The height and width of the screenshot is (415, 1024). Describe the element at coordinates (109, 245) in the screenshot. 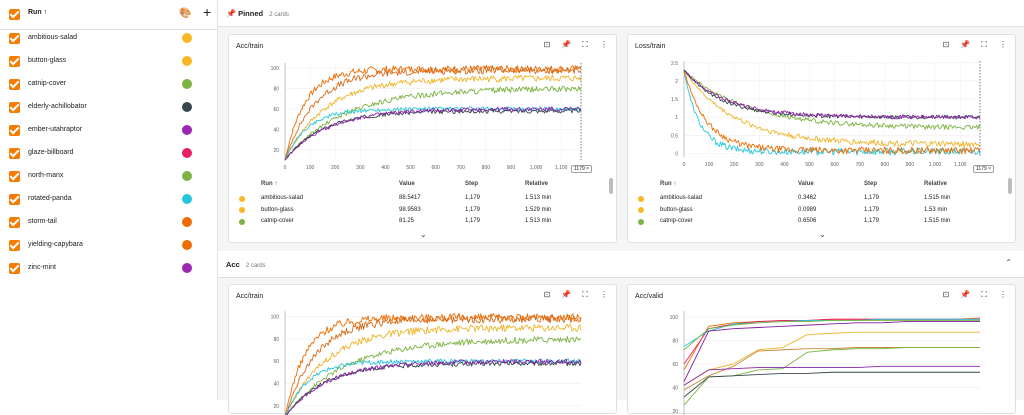

I see `run-row: yielding-capybara` at that location.